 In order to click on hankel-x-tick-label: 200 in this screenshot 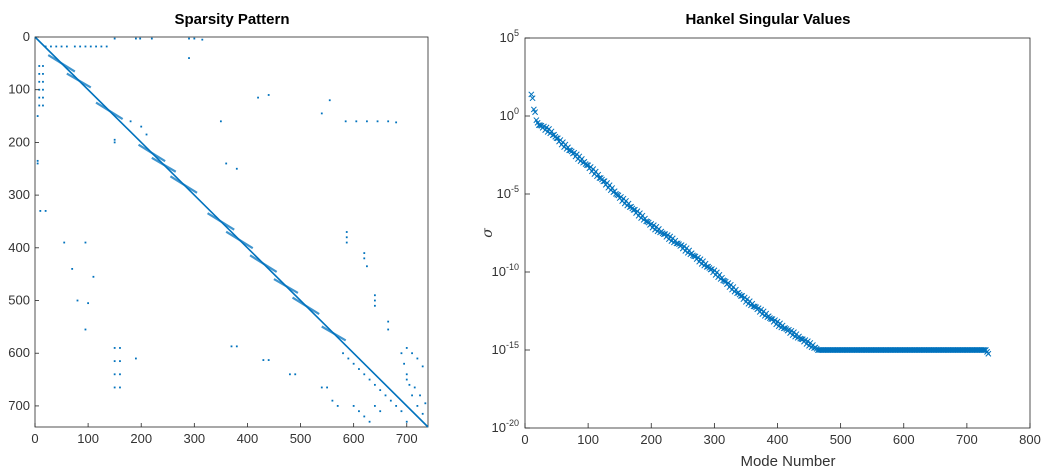, I will do `click(651, 439)`.